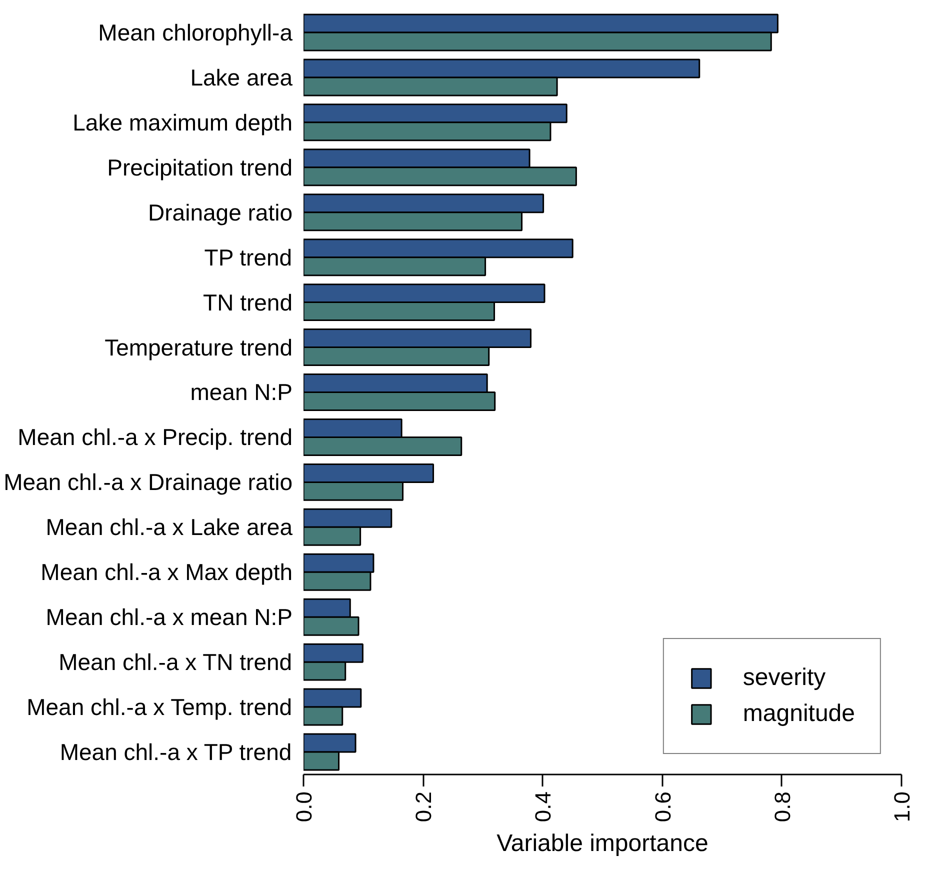  What do you see at coordinates (198, 347) in the screenshot?
I see `y-tick-label: Temperature trend` at bounding box center [198, 347].